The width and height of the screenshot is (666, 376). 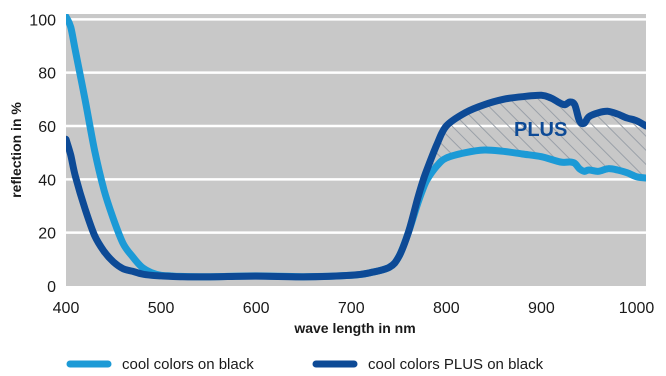 What do you see at coordinates (456, 364) in the screenshot?
I see `legend-label-cool-colors-plus: cool colors PLUS on black` at bounding box center [456, 364].